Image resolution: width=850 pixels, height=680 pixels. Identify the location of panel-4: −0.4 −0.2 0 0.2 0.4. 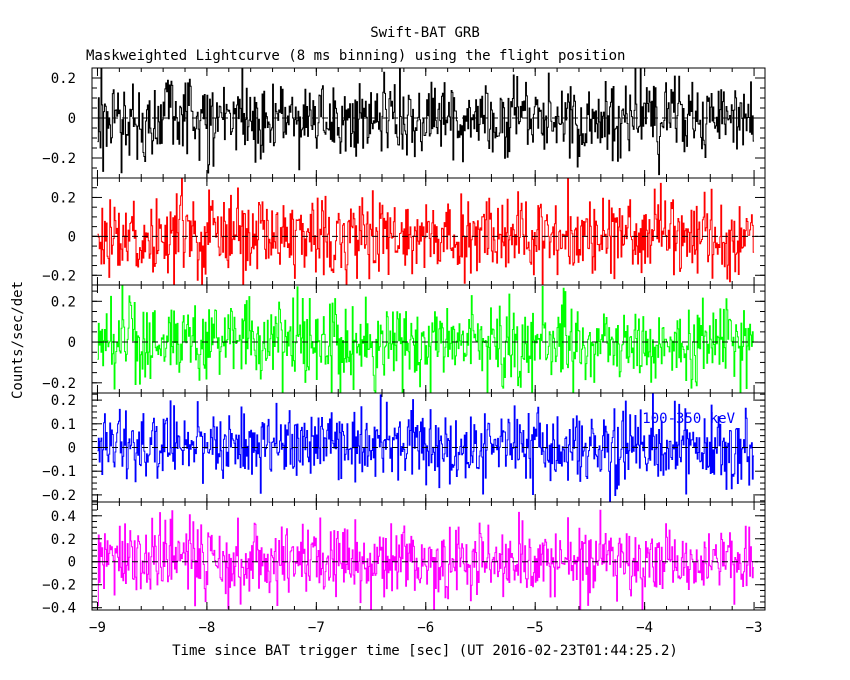
(404, 559).